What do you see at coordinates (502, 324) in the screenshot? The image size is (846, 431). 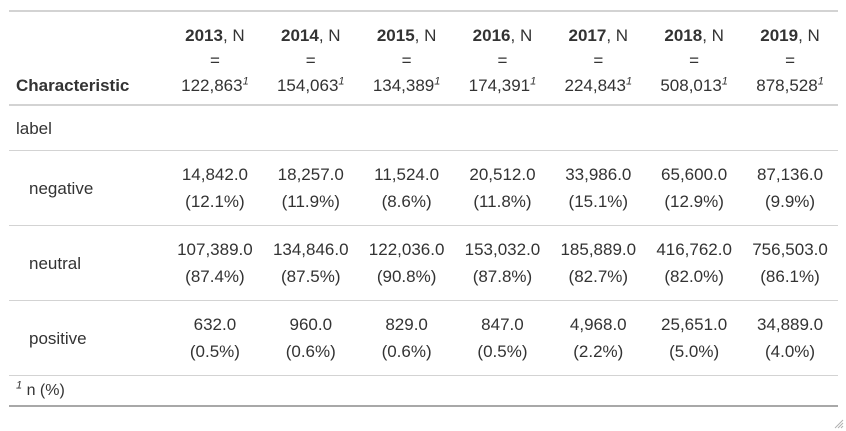 I see `cell-count: 847.0` at bounding box center [502, 324].